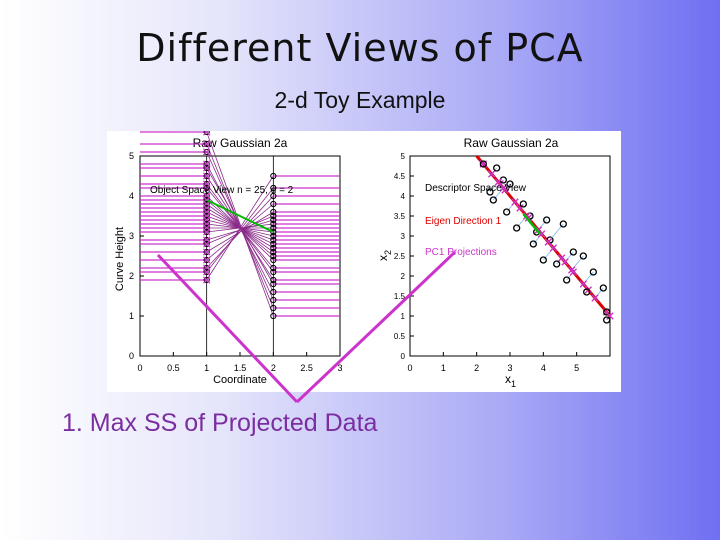 The width and height of the screenshot is (720, 540). Describe the element at coordinates (576, 368) in the screenshot. I see `right-x-tick-label: 5` at that location.